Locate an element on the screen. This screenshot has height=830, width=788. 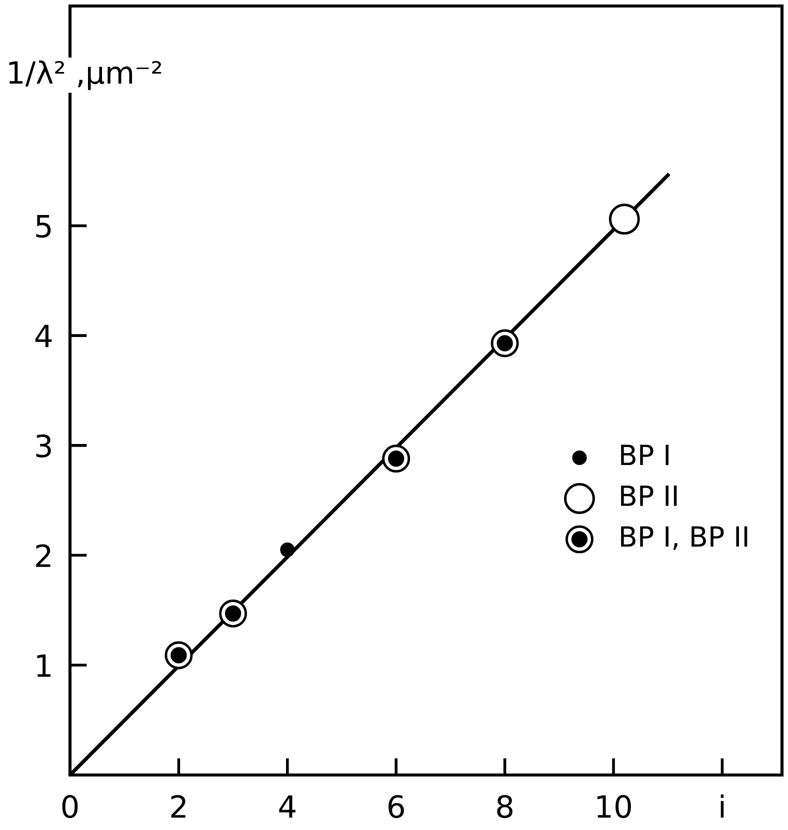
legend-label: BP I is located at coordinates (644, 455).